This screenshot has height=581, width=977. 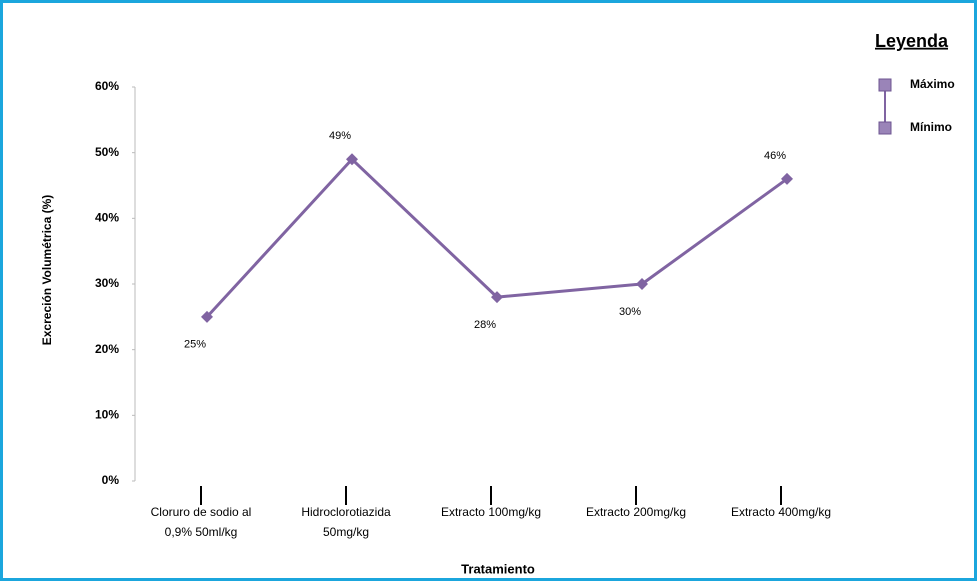 I want to click on value-label: 46%, so click(x=775, y=156).